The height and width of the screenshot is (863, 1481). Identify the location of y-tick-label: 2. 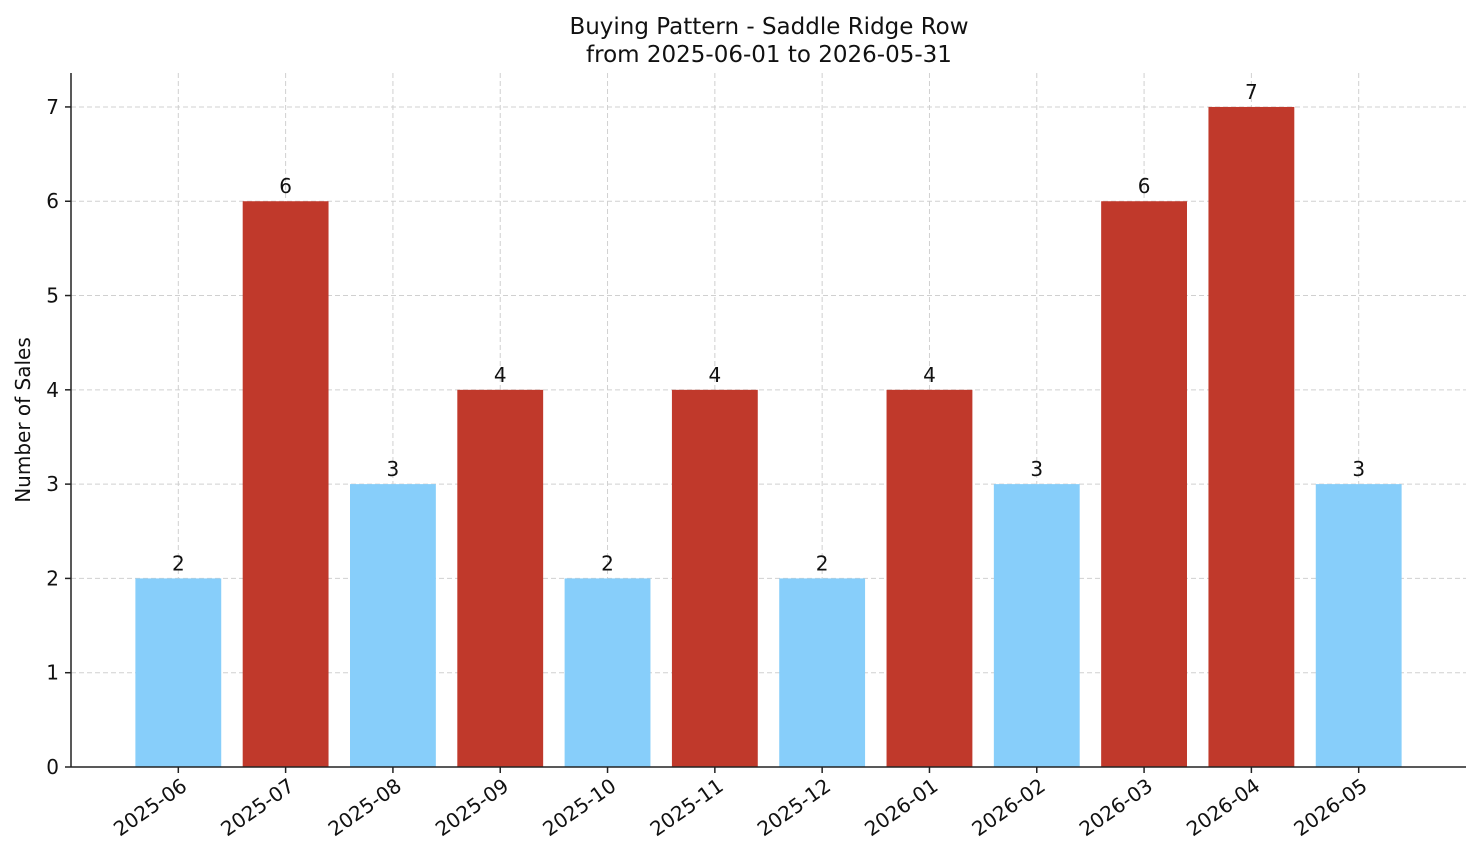
(52, 578).